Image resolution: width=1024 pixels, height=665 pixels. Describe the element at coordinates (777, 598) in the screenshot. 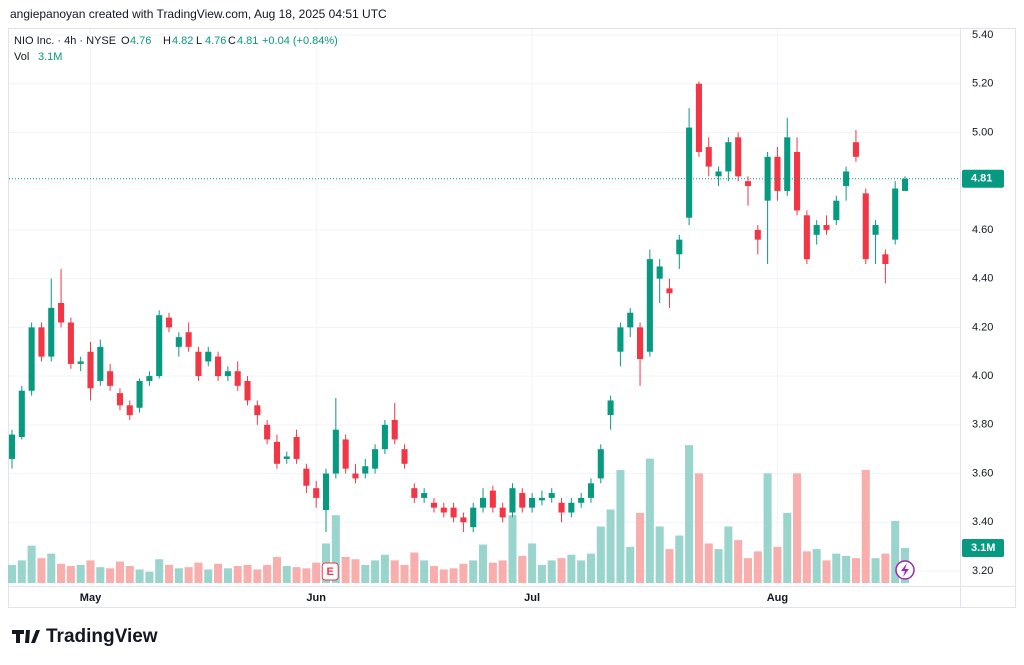

I see `x-tick-label: Aug` at that location.